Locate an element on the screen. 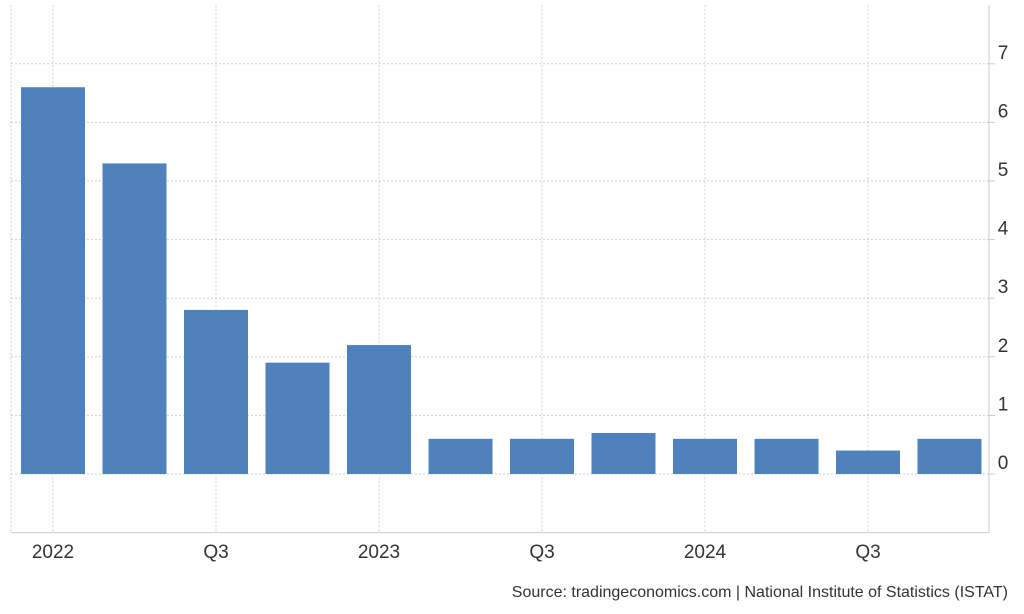 Image resolution: width=1024 pixels, height=614 pixels. y-tick-label: 1 is located at coordinates (1003, 404).